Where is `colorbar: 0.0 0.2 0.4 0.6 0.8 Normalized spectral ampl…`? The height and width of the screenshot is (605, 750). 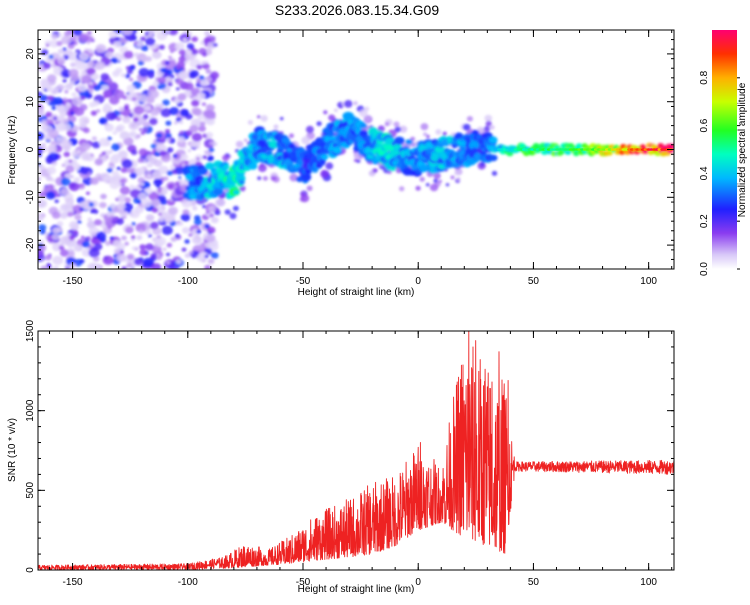
colorbar: 0.0 0.2 0.4 0.6 0.8 Normalized spectral ampl… is located at coordinates (723, 153).